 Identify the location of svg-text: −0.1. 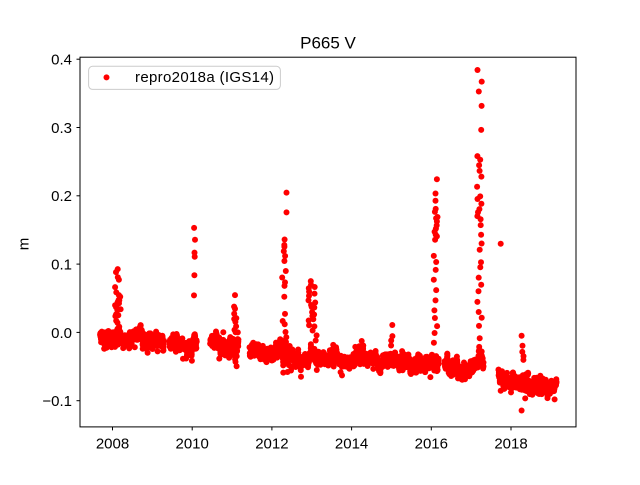
(57, 401).